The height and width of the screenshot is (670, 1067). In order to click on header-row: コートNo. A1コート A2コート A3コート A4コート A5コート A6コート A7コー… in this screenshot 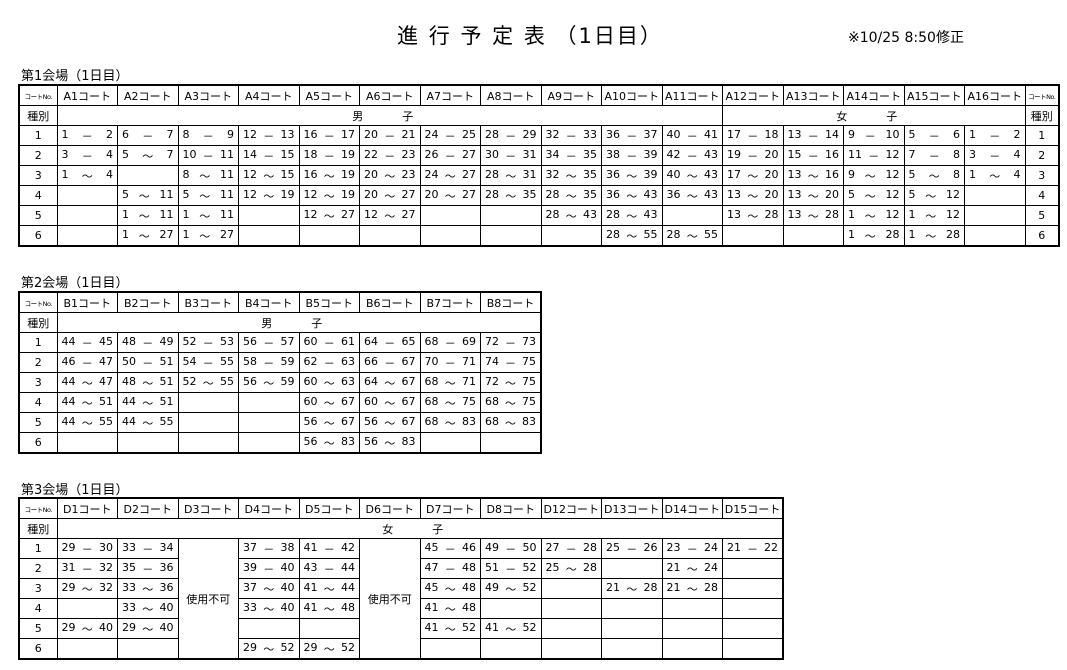, I will do `click(539, 95)`.